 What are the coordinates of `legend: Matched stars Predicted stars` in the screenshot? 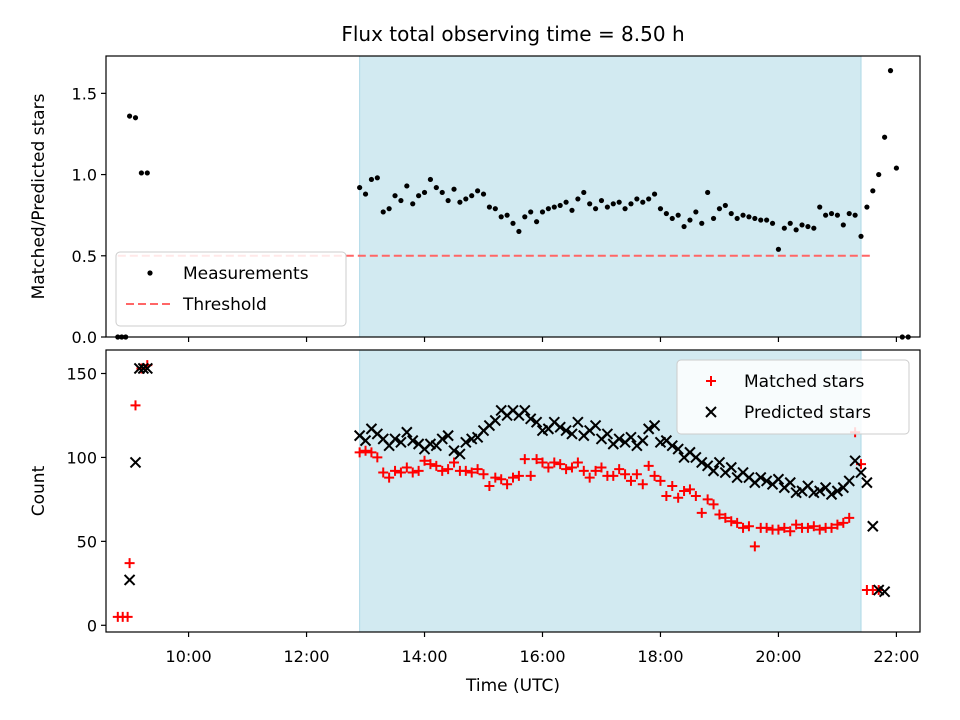 It's located at (793, 397).